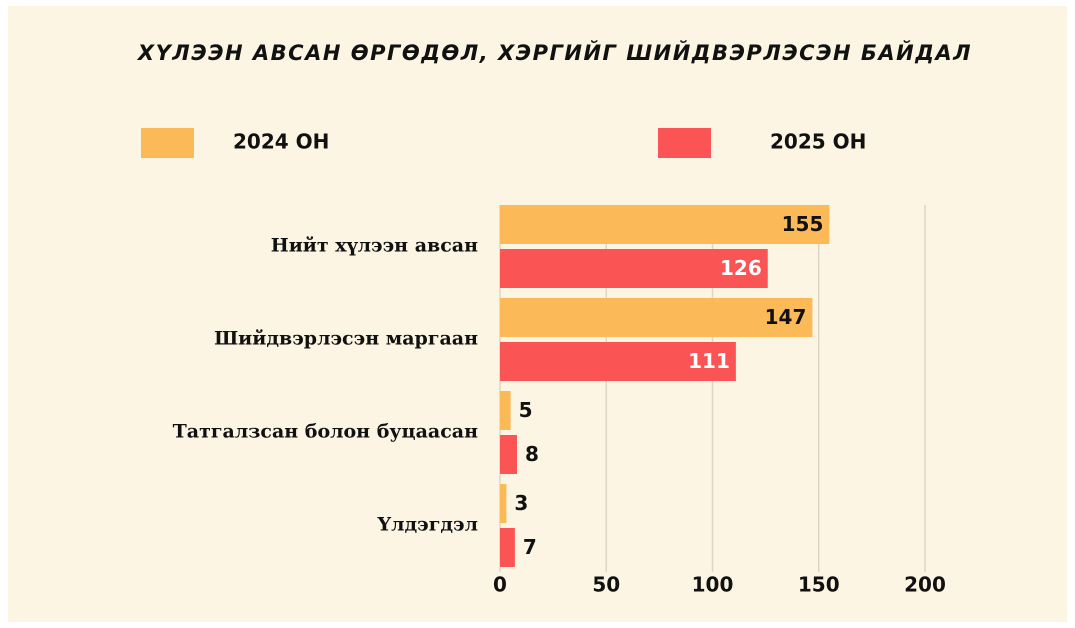 The width and height of the screenshot is (1075, 628). I want to click on value-label: 155, so click(803, 224).